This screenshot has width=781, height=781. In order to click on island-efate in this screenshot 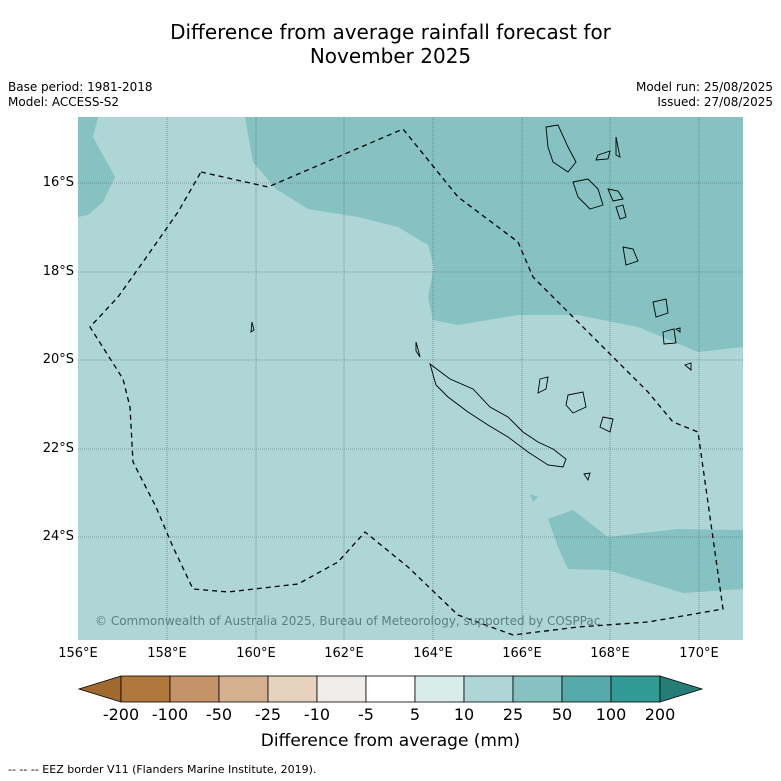, I will do `click(630, 256)`.